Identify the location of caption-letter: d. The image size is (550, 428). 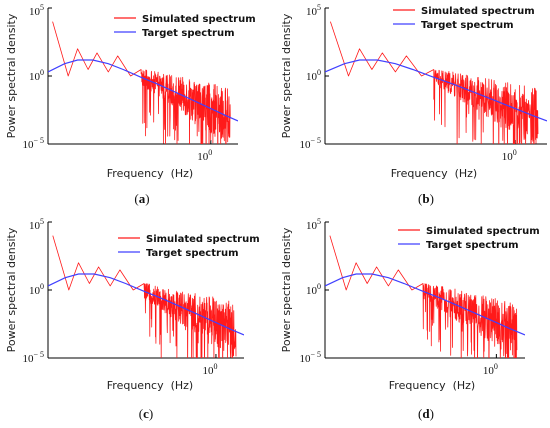
(426, 413).